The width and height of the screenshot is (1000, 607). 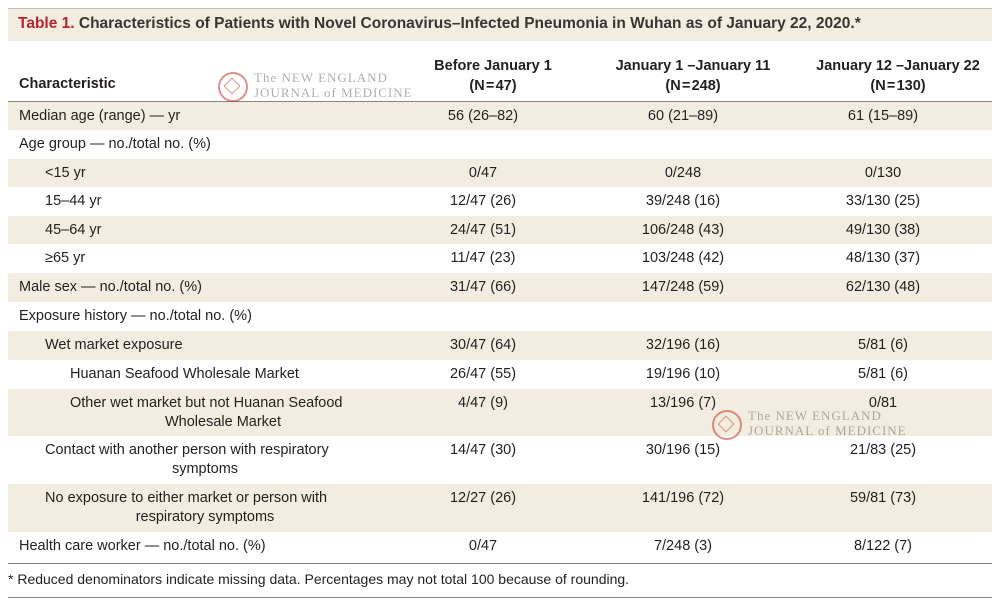 What do you see at coordinates (683, 374) in the screenshot?
I see `cell-col2: 19/196 (10)` at bounding box center [683, 374].